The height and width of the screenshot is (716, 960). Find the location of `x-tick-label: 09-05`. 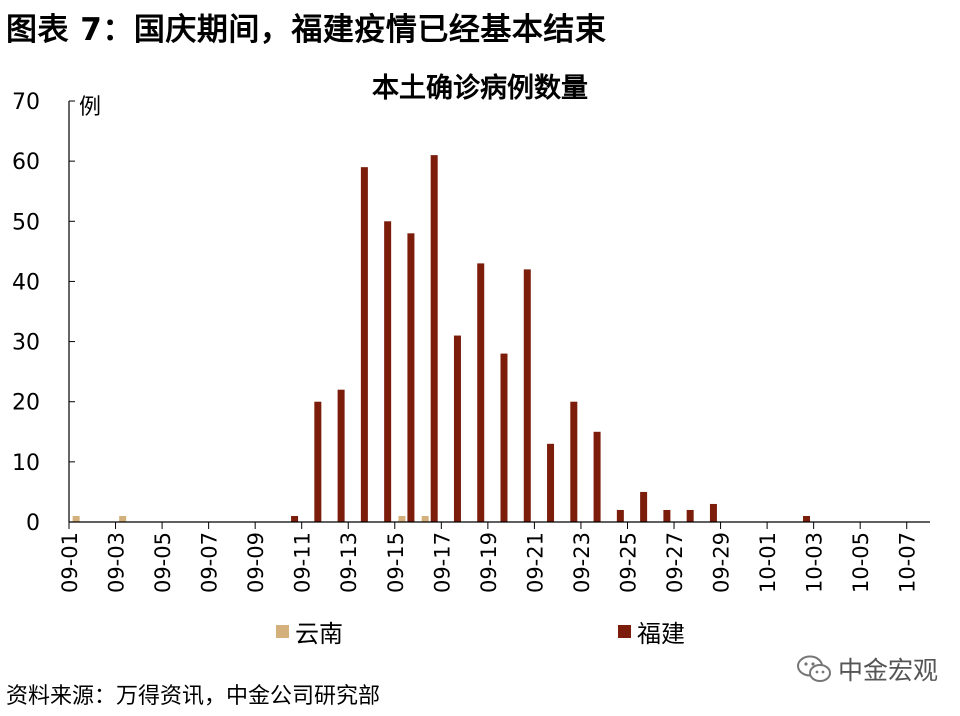

x-tick-label: 09-05 is located at coordinates (163, 562).